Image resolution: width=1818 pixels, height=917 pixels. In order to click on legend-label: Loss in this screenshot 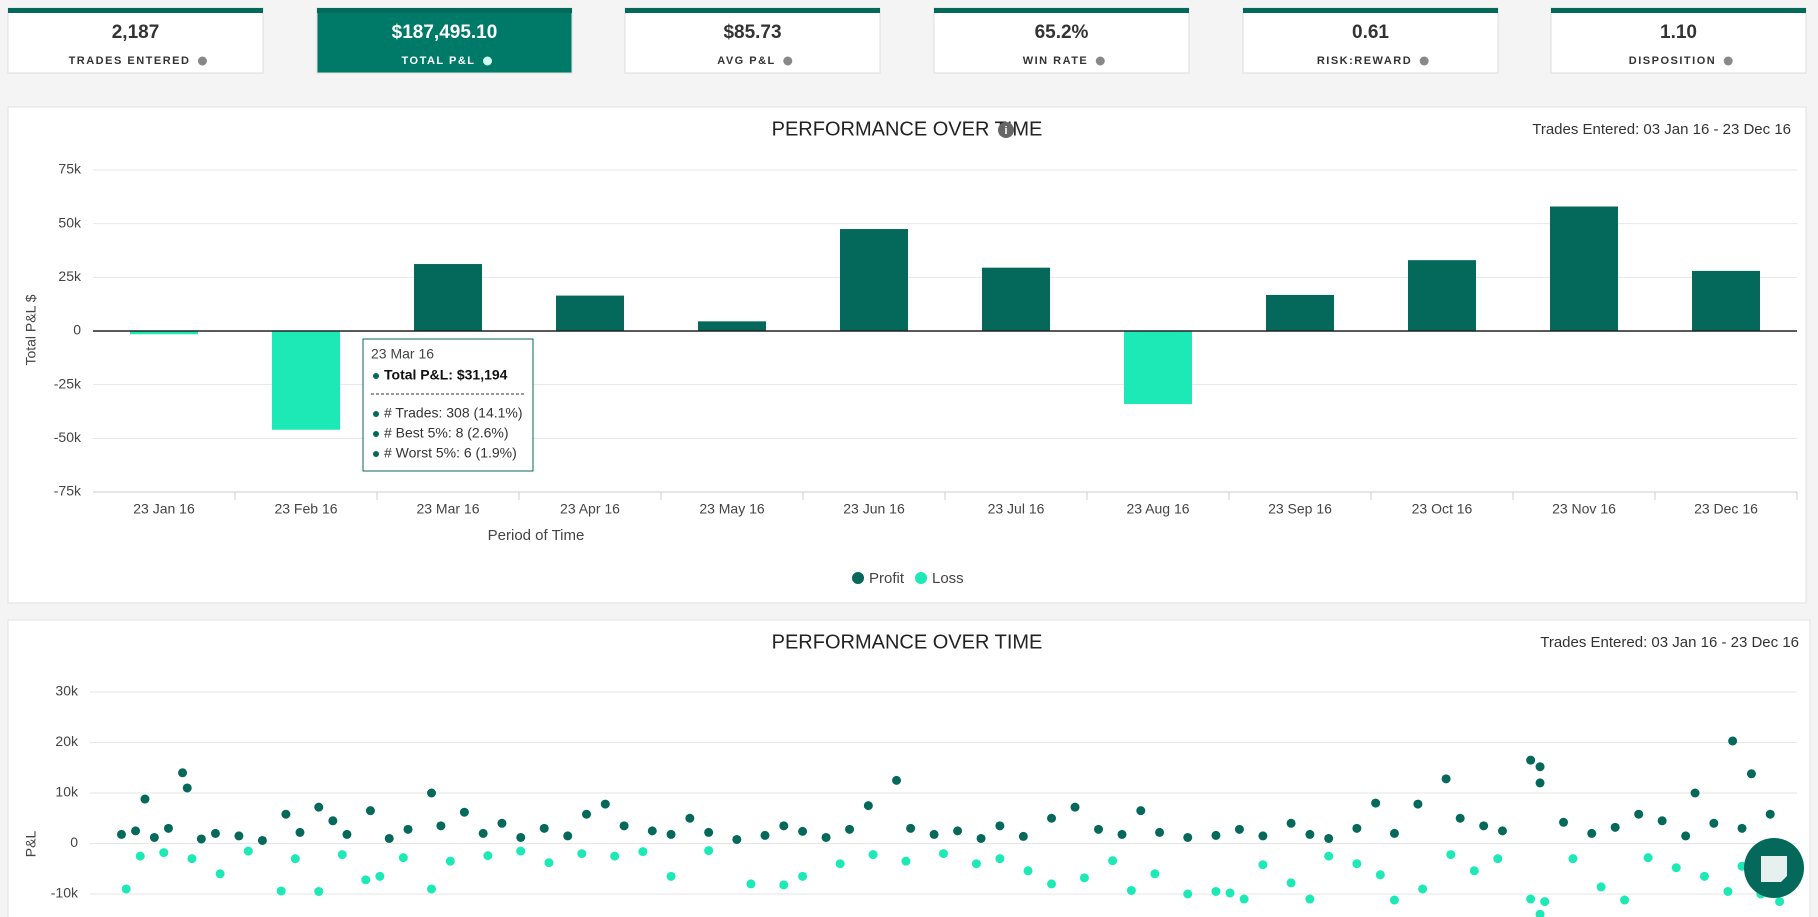, I will do `click(948, 578)`.